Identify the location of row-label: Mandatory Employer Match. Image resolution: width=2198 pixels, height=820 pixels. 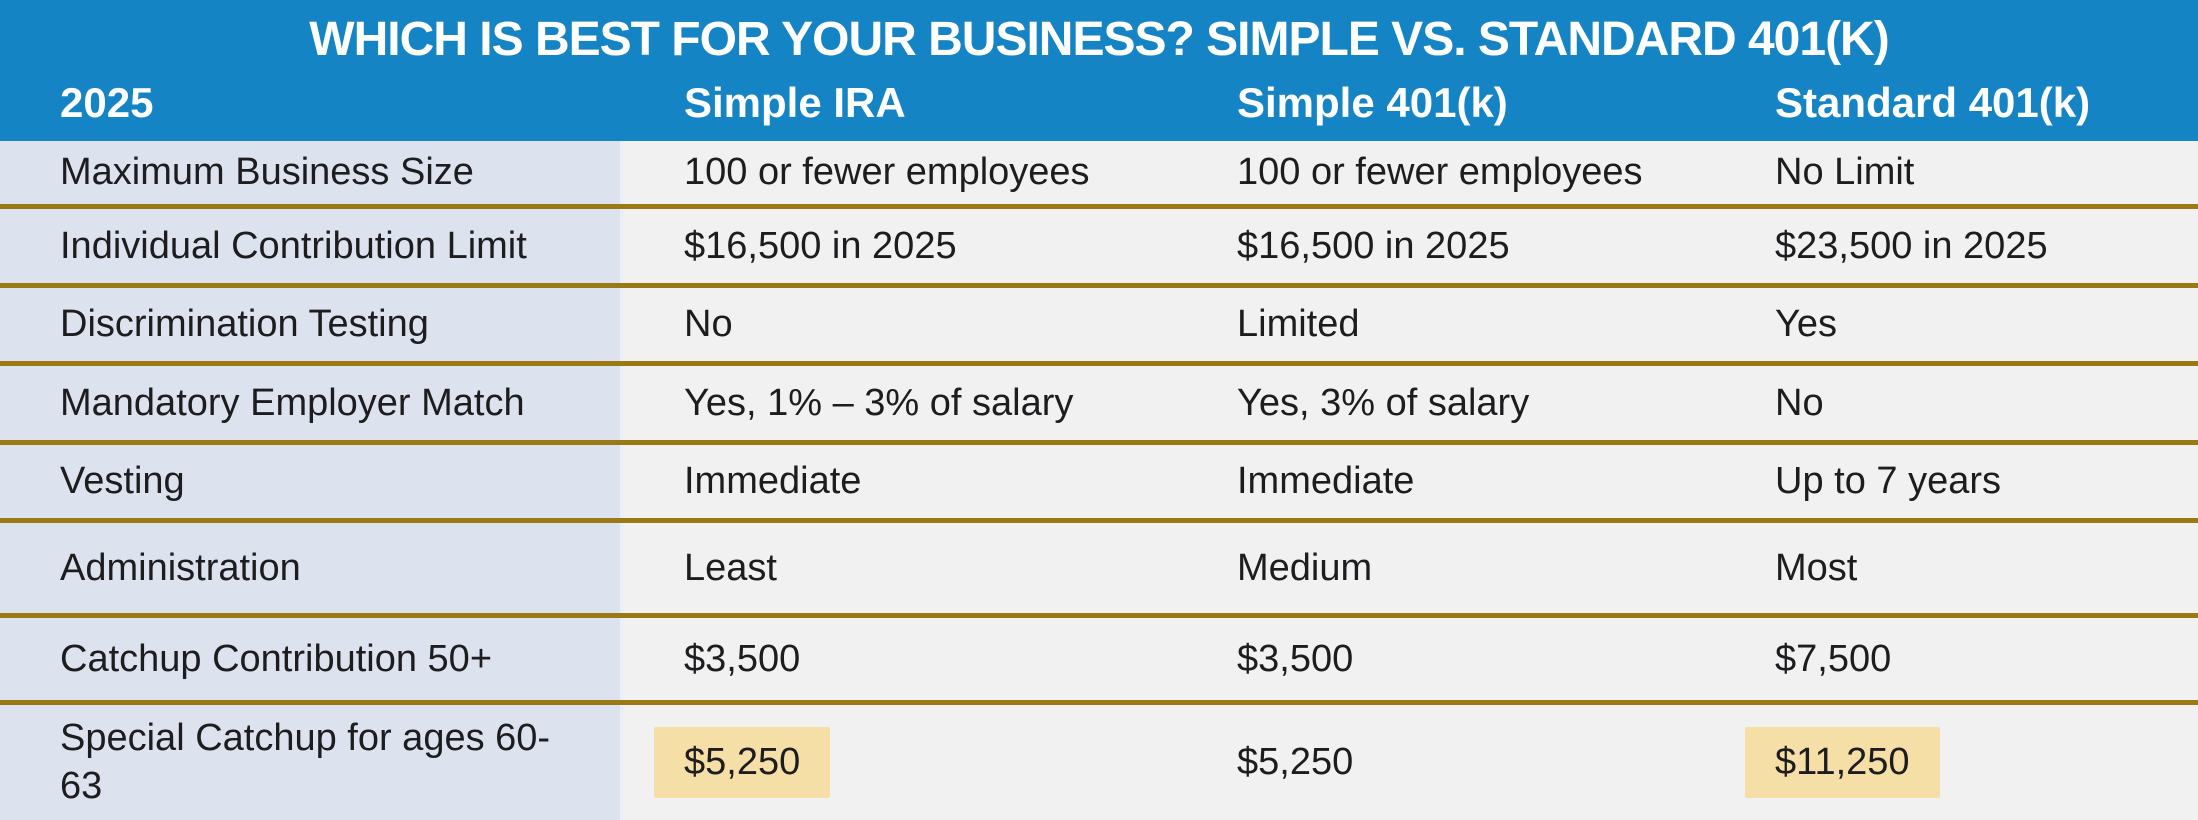
(312, 403).